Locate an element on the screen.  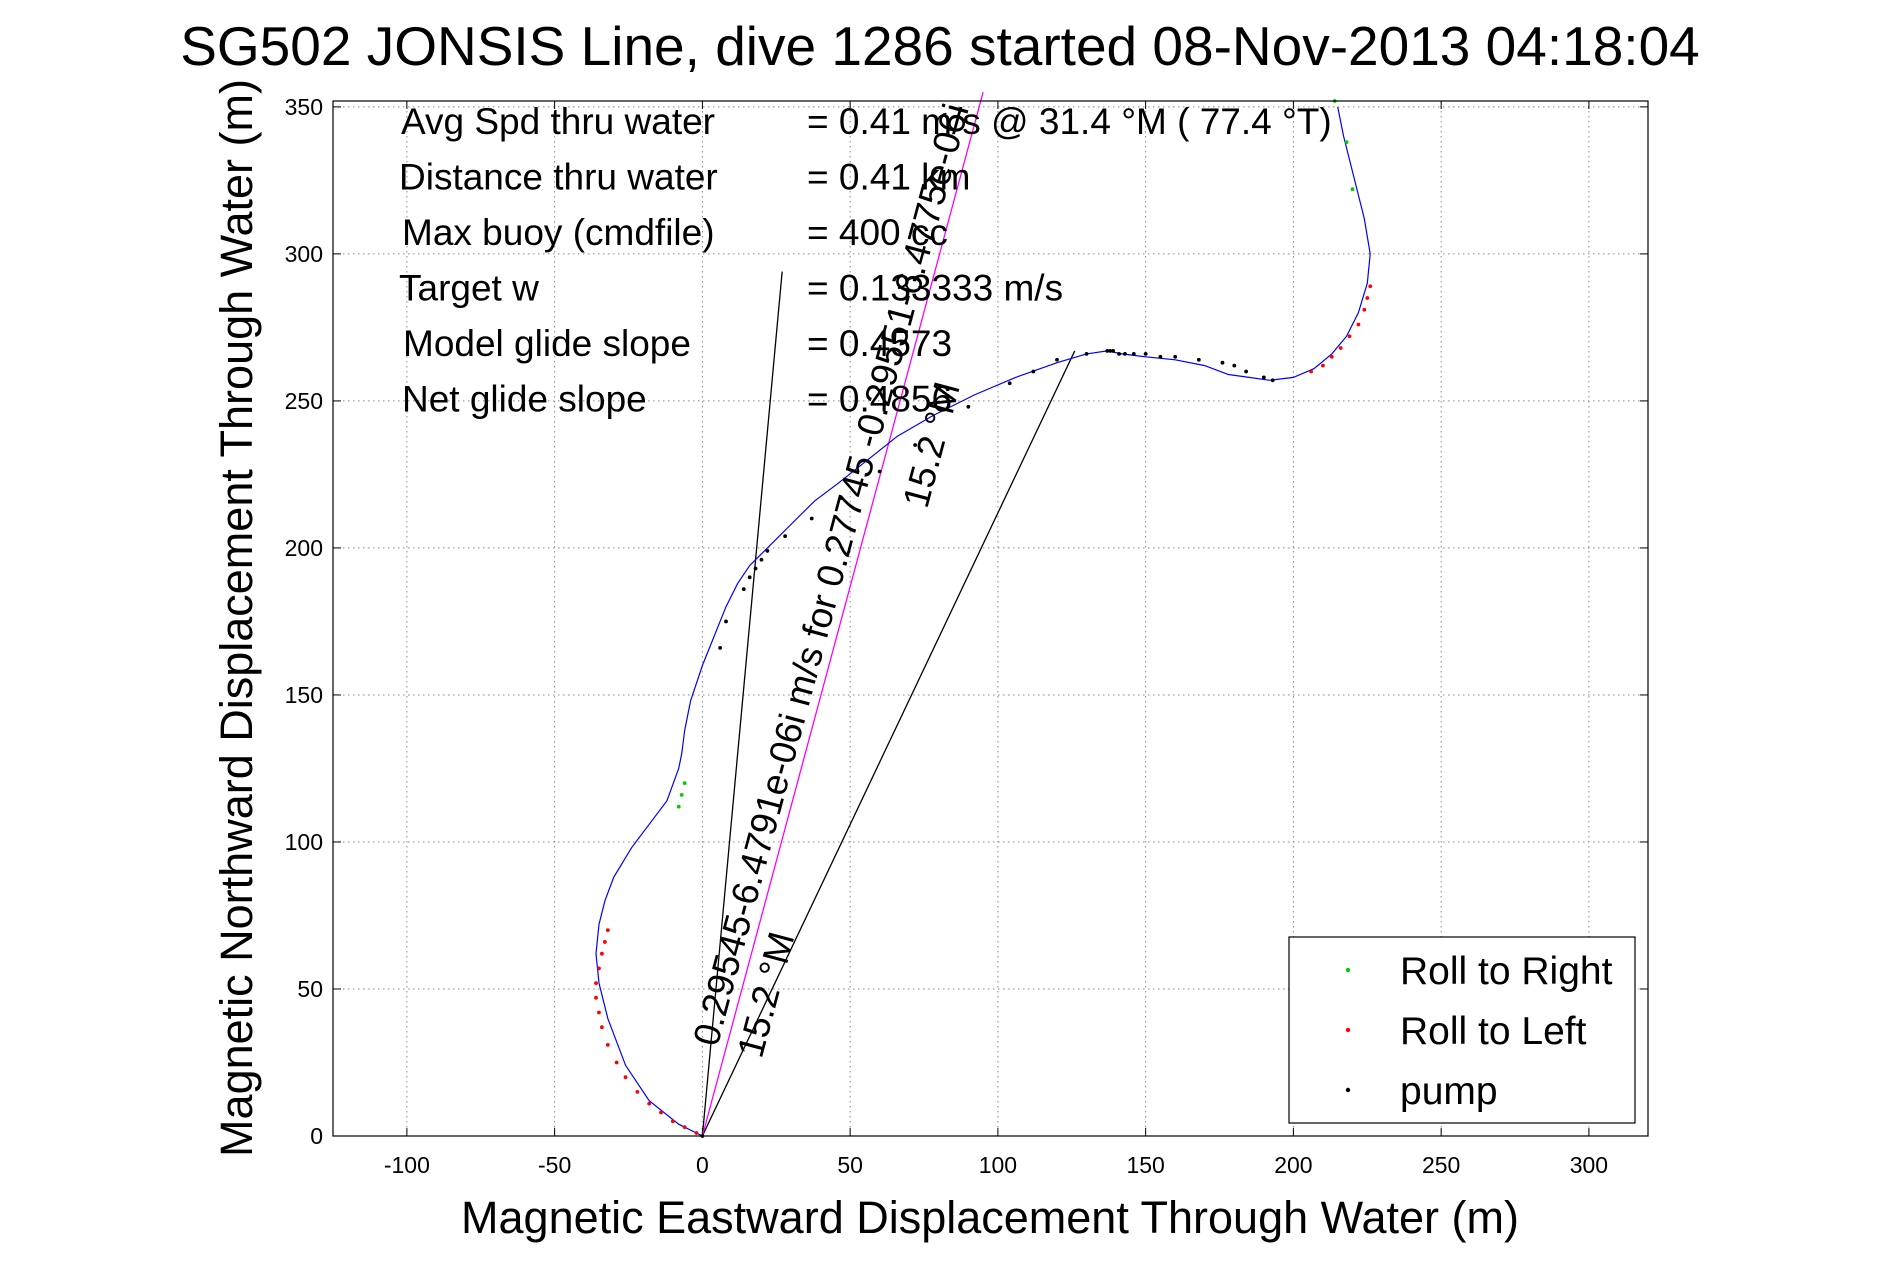
legend-label: Roll to Left is located at coordinates (1493, 1031).